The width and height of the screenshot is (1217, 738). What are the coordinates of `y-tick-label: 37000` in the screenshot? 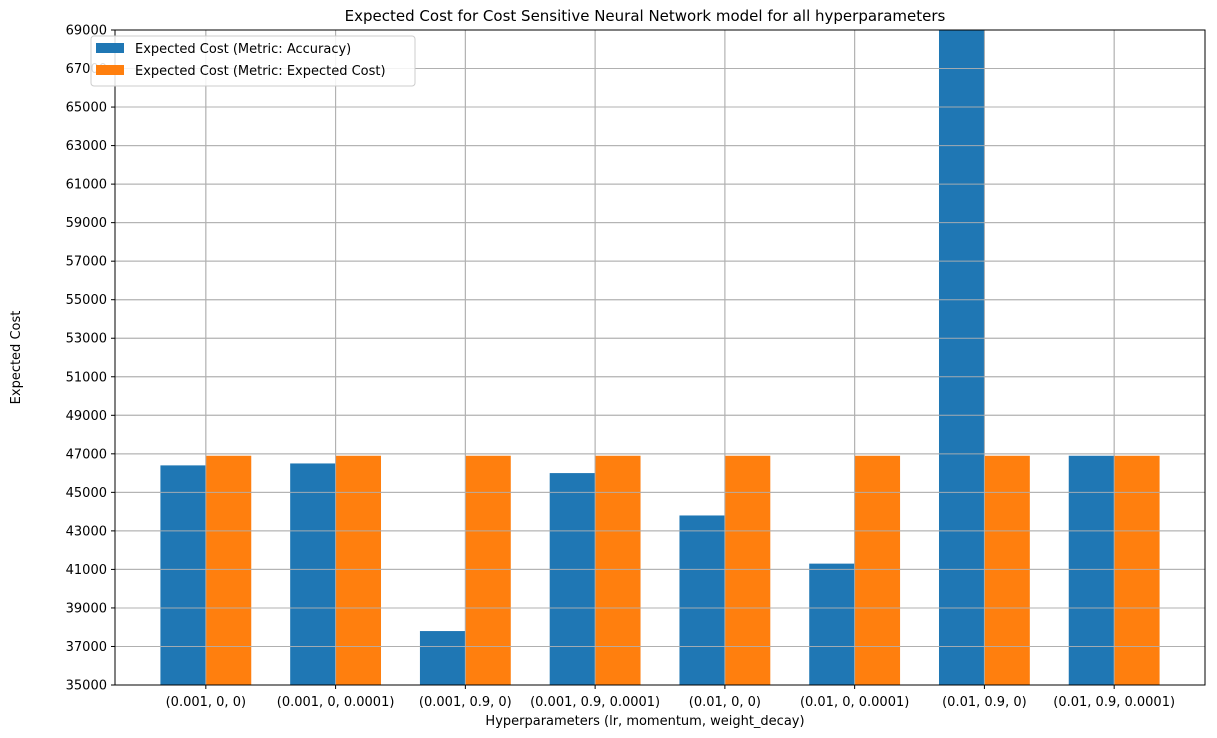 It's located at (86, 647).